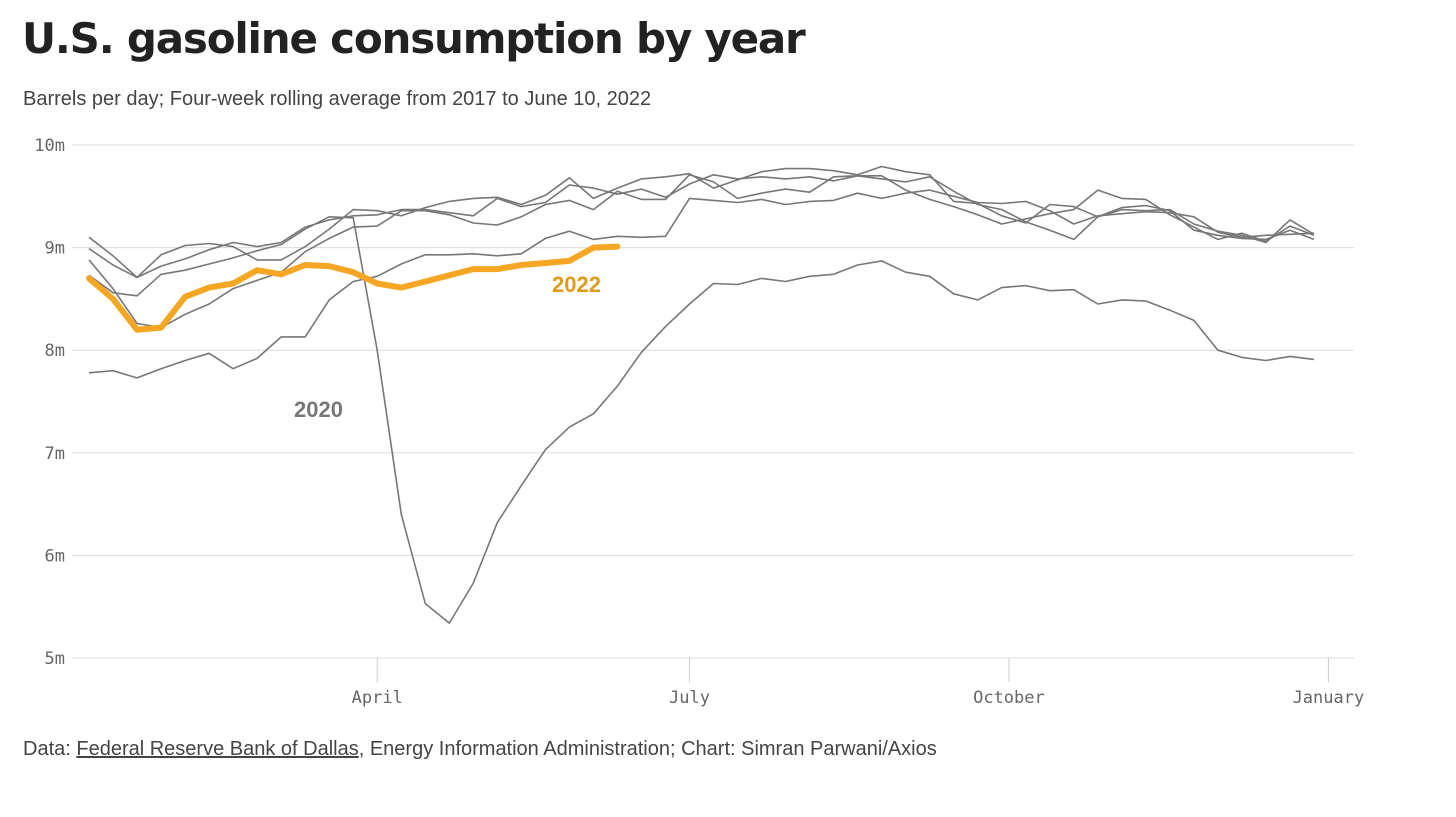 The image size is (1456, 817). I want to click on y-tick-label: 6m, so click(55, 556).